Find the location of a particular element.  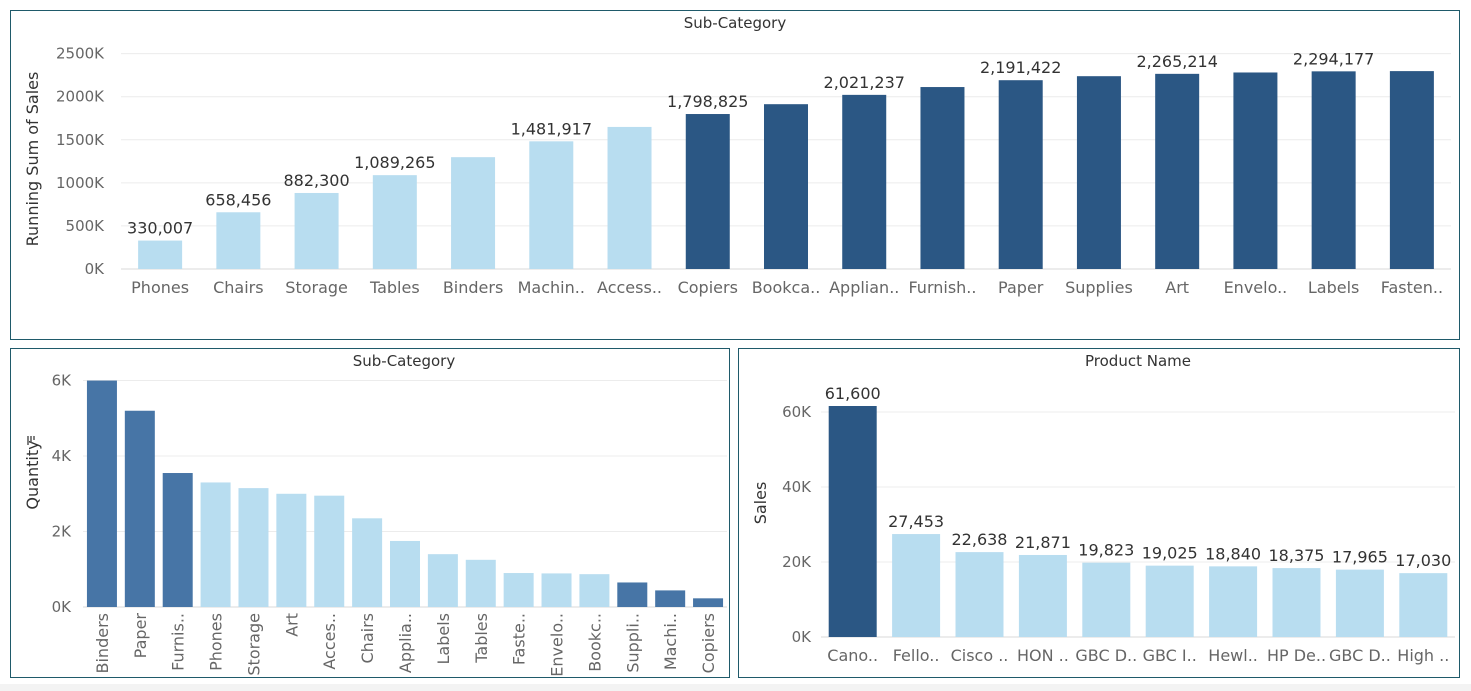

x-tick-label: Phones is located at coordinates (216, 642).